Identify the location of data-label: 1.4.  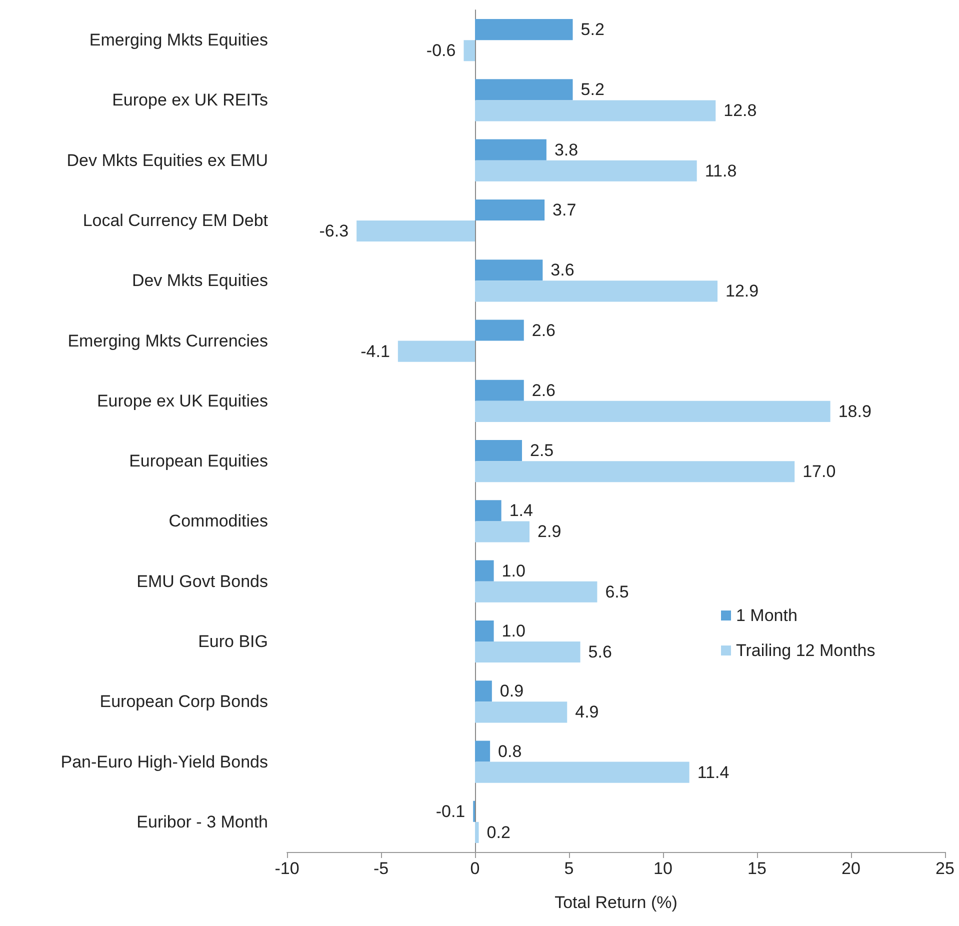
(521, 510).